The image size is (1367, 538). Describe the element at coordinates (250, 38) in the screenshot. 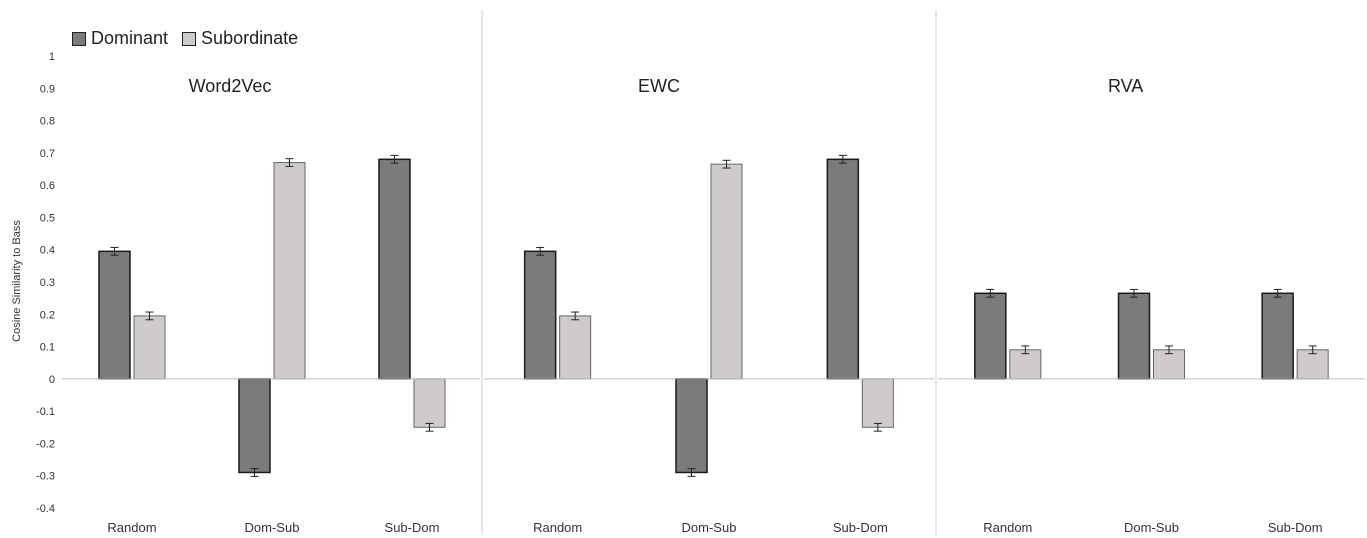

I see `legend-label-subordinate: Subordinate` at that location.